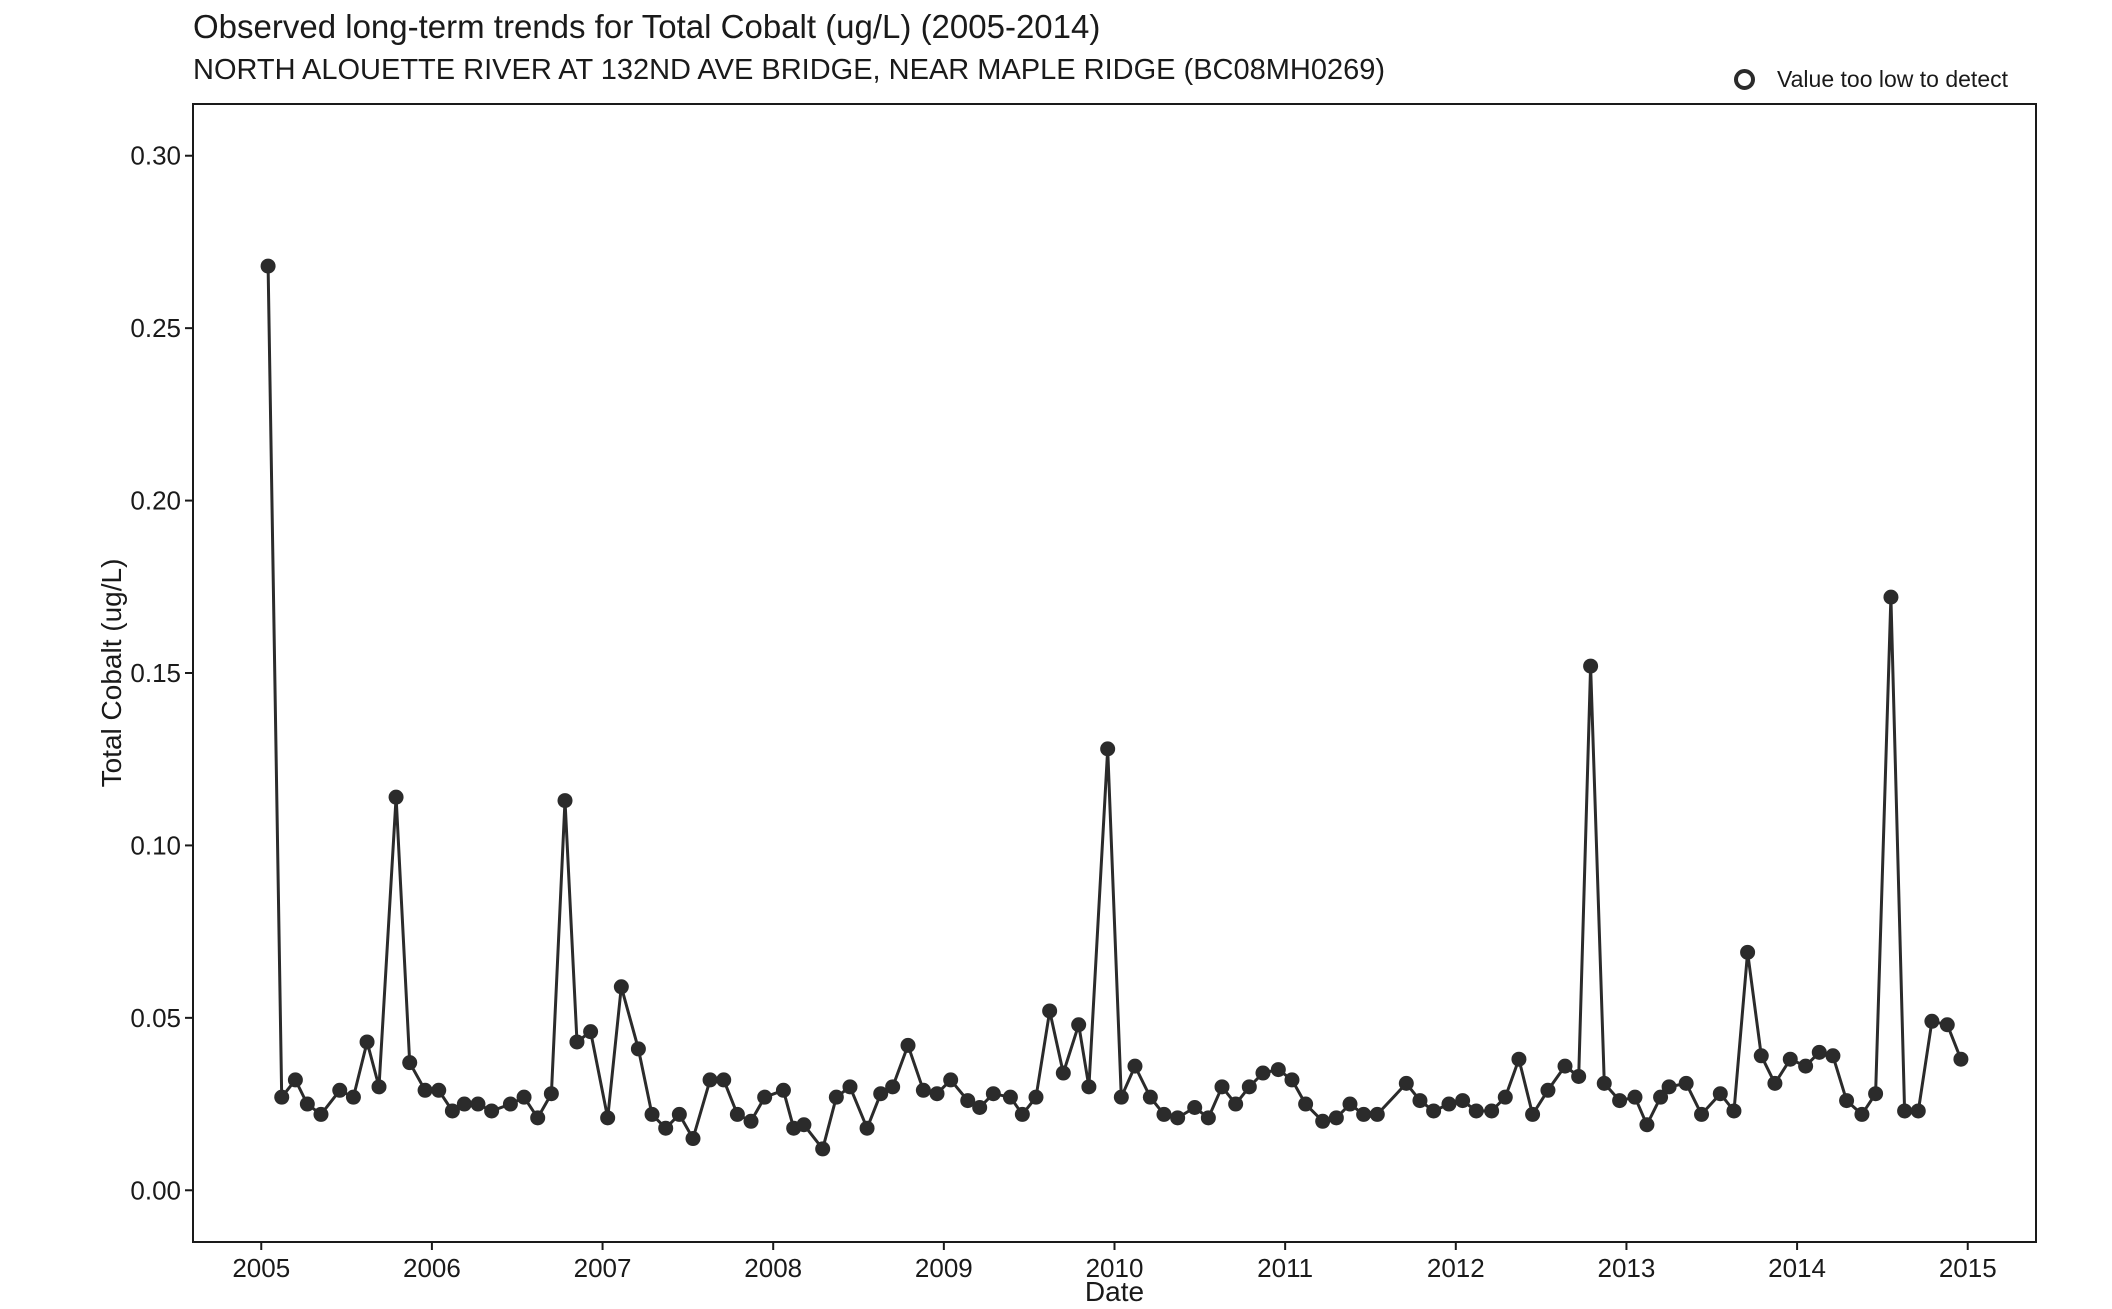  Describe the element at coordinates (155, 1018) in the screenshot. I see `y-tick-label: 0.05` at that location.